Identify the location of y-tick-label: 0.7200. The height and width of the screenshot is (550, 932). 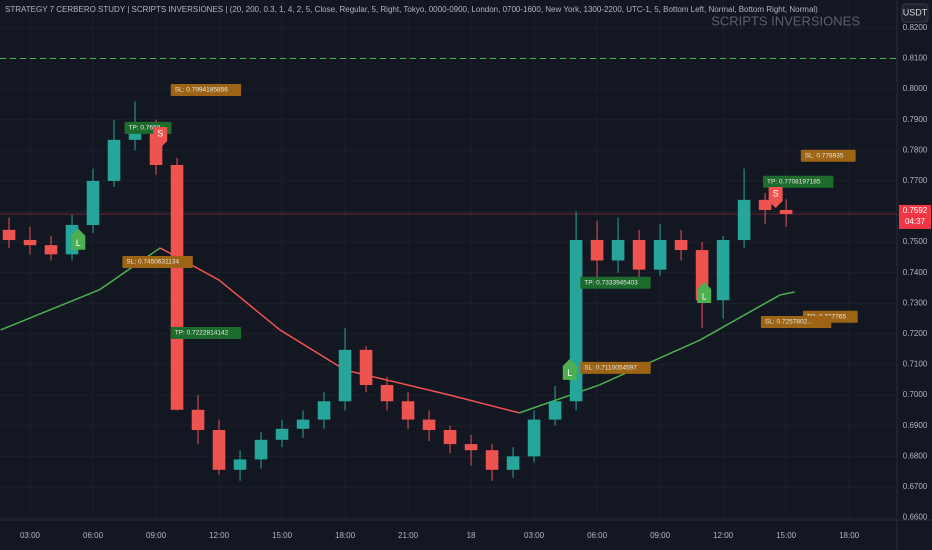
(915, 333).